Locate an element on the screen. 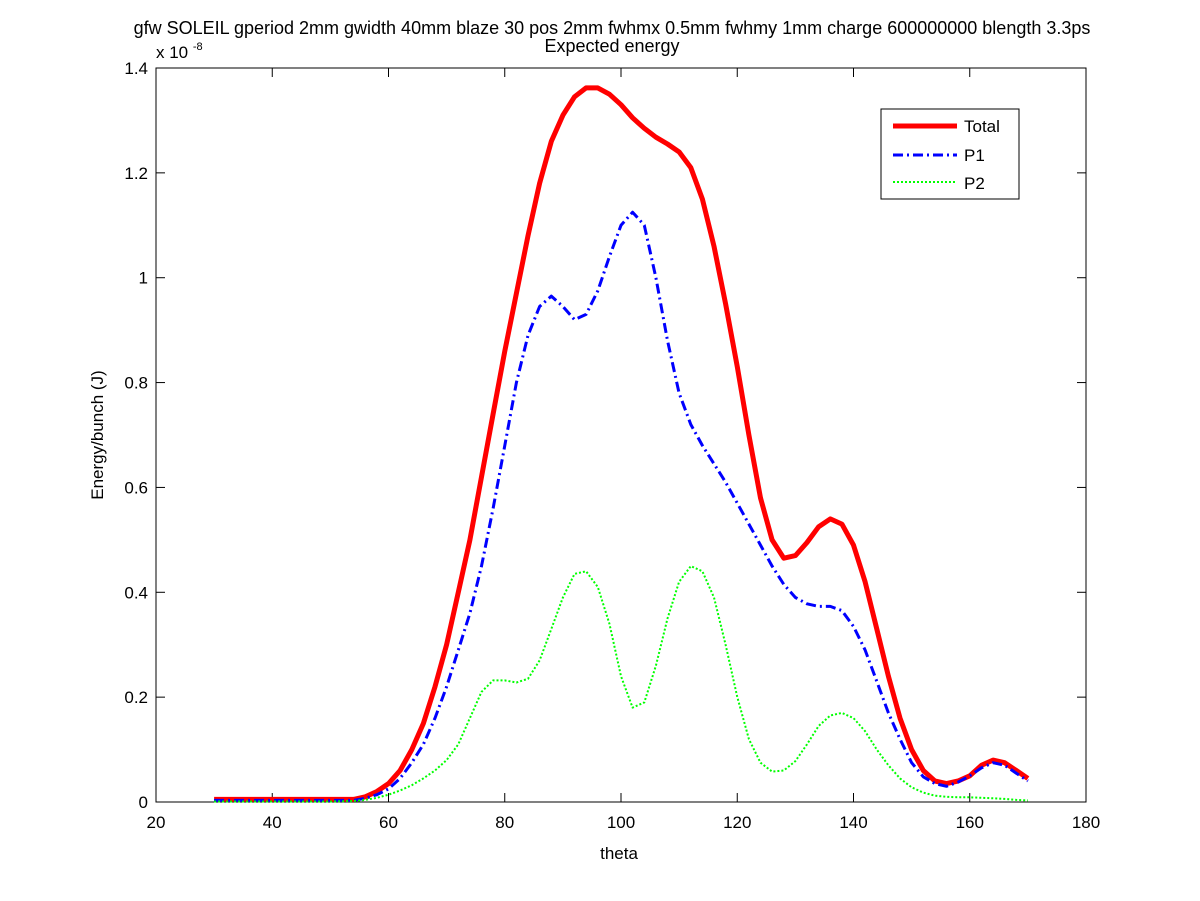 The height and width of the screenshot is (901, 1200). x-tick-label: 60 is located at coordinates (388, 822).